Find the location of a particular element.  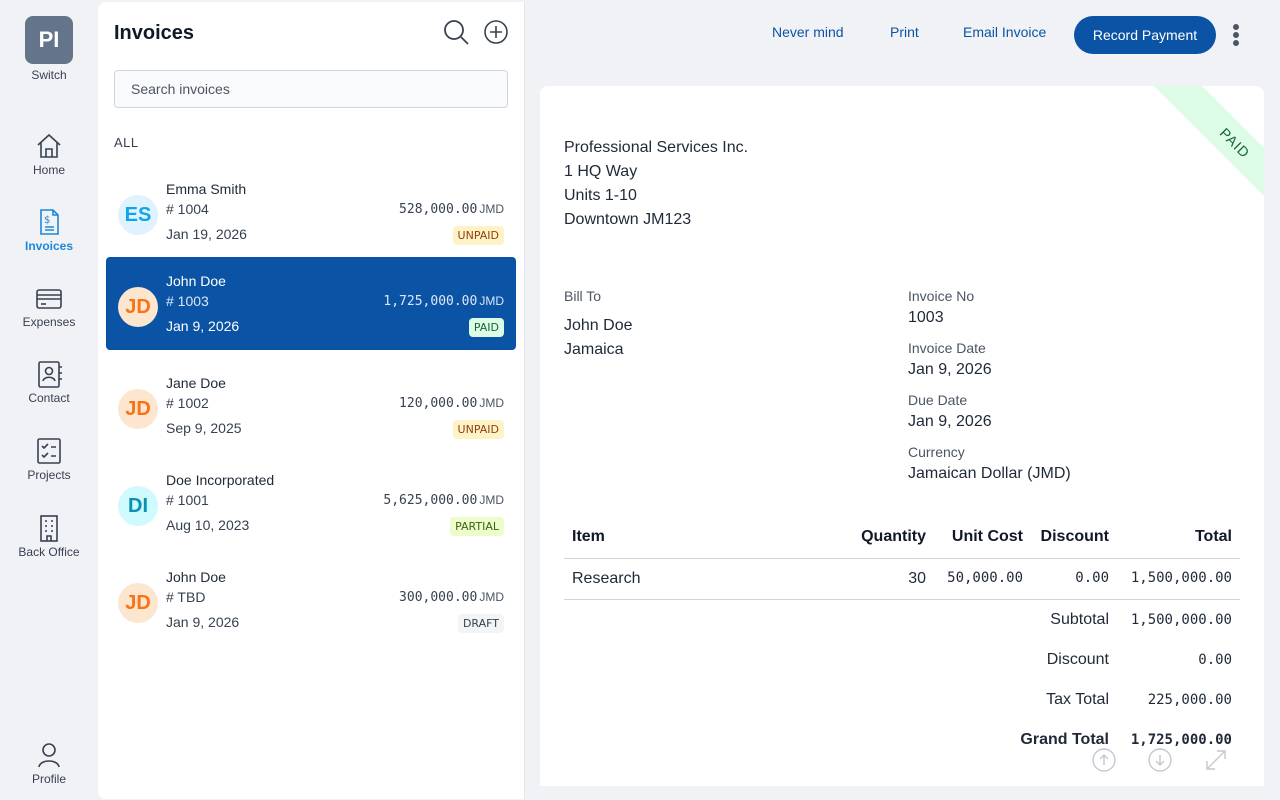

nav-contact: Contact is located at coordinates (49, 382).